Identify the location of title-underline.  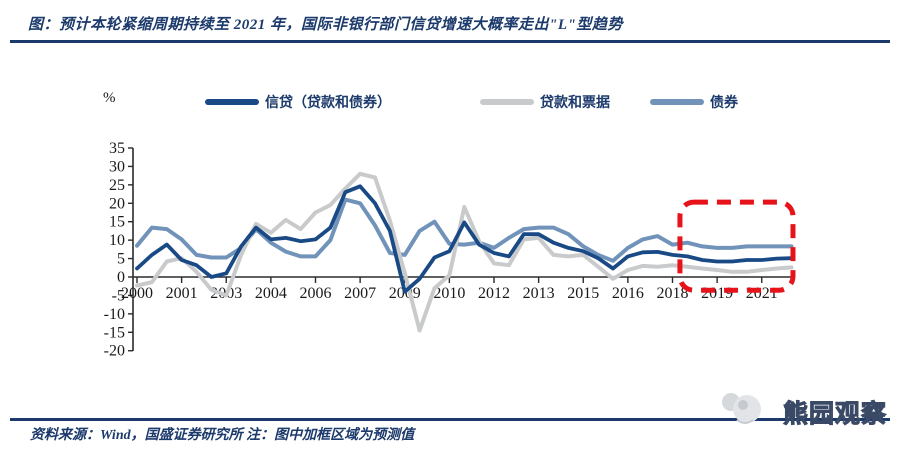
(450, 41).